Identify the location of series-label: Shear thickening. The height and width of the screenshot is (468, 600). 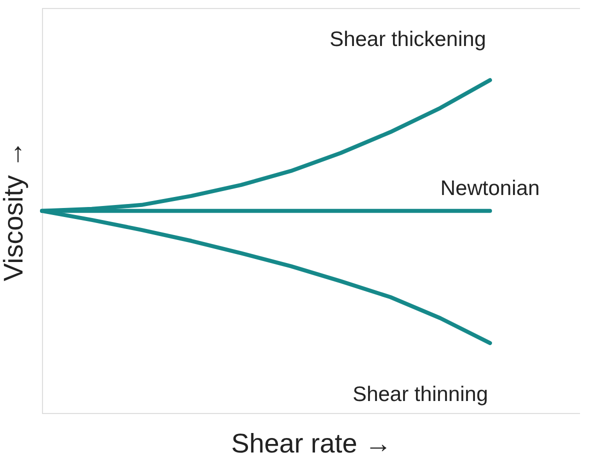
(408, 40).